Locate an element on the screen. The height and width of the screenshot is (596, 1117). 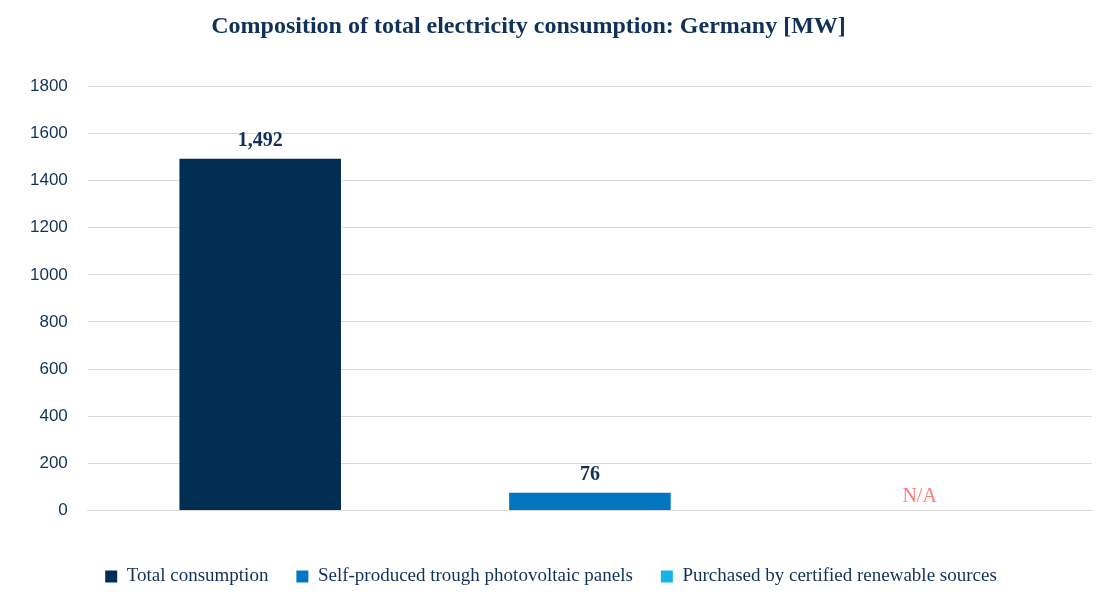
legend-label: Total consumption is located at coordinates (197, 575).